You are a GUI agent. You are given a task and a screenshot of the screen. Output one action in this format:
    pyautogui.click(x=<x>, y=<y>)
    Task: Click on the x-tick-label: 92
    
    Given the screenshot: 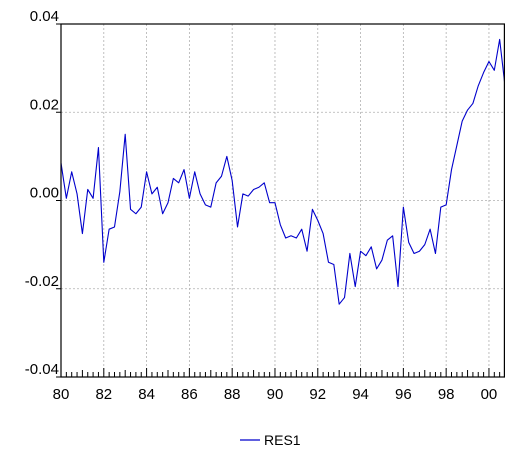 What is the action you would take?
    pyautogui.click(x=317, y=394)
    